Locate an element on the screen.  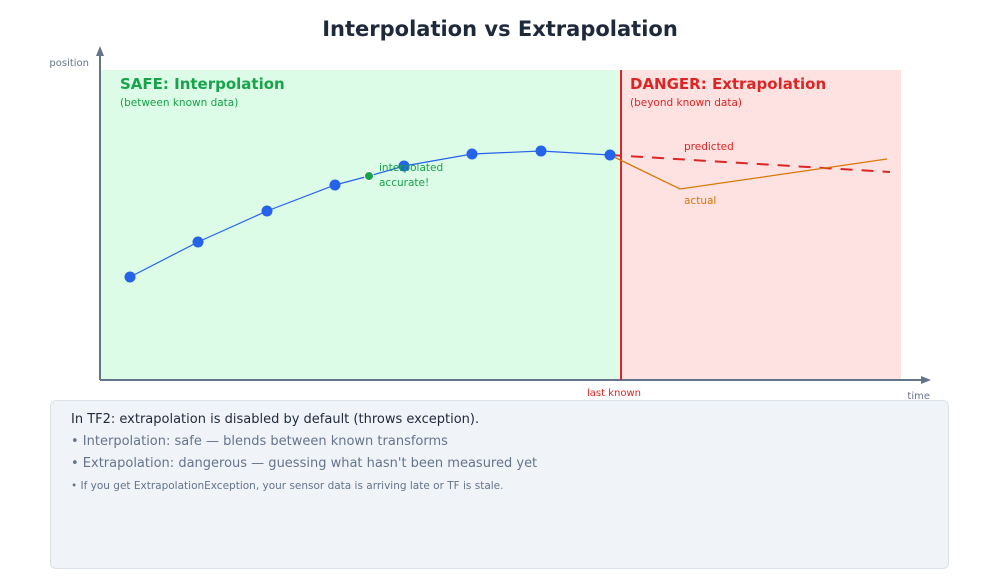
y-axis-arrow-icon is located at coordinates (100, 51).